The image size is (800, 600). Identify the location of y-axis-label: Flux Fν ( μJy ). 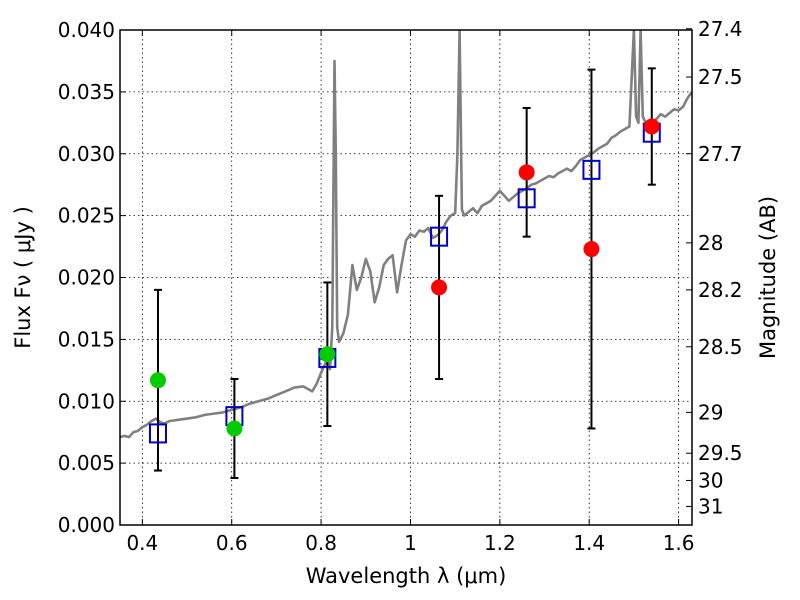
(23, 277).